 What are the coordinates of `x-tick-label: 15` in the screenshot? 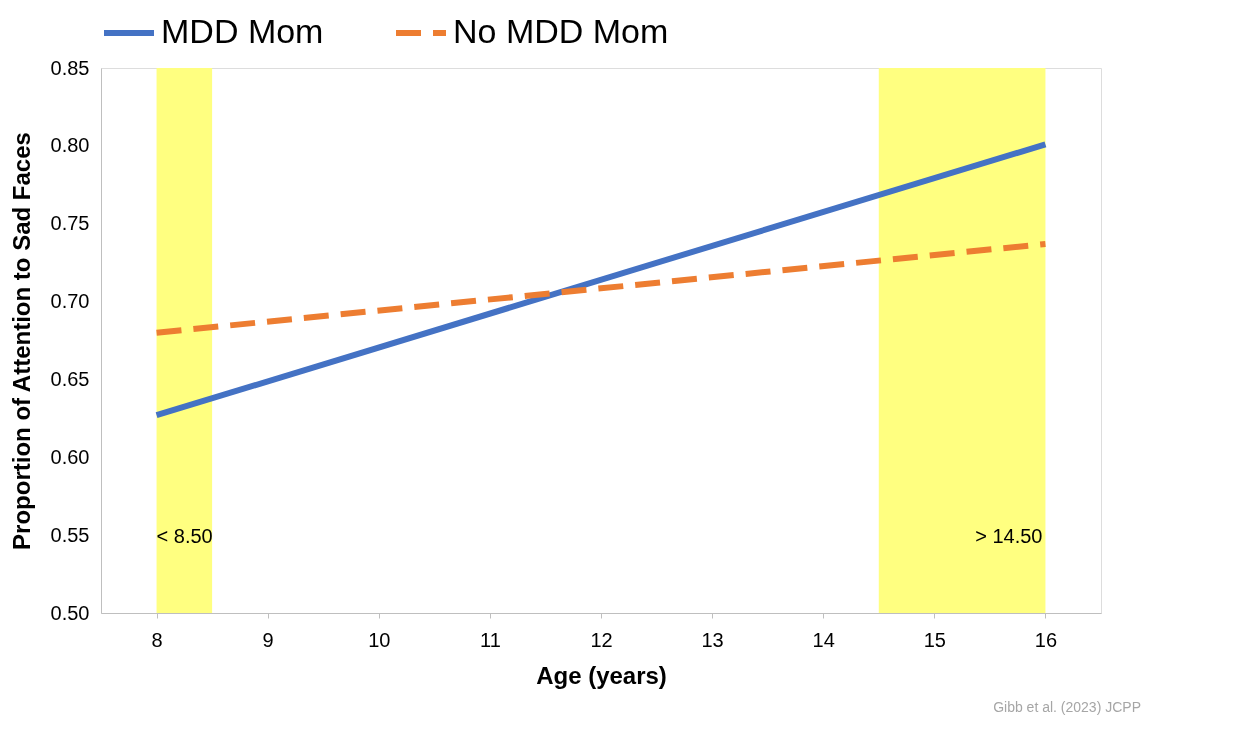 It's located at (934, 639).